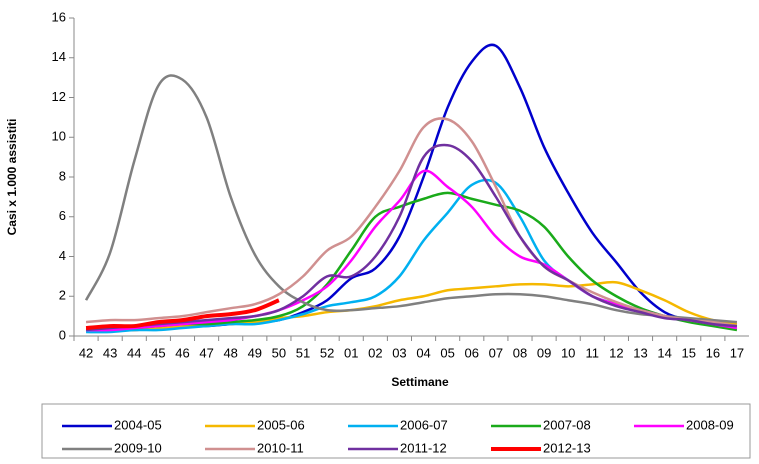 The width and height of the screenshot is (759, 464). I want to click on legend-label: 2004-05, so click(138, 424).